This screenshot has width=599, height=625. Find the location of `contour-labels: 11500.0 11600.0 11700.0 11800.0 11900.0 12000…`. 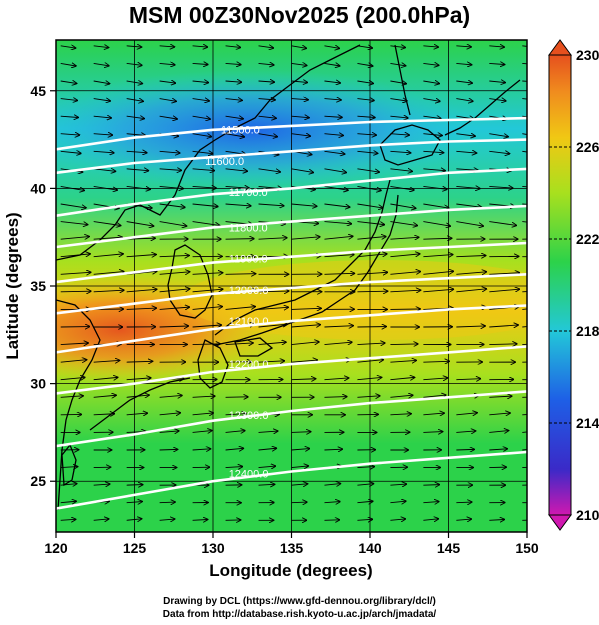

contour-labels: 11500.0 11600.0 11700.0 11800.0 11900.0 12000… is located at coordinates (236, 303).